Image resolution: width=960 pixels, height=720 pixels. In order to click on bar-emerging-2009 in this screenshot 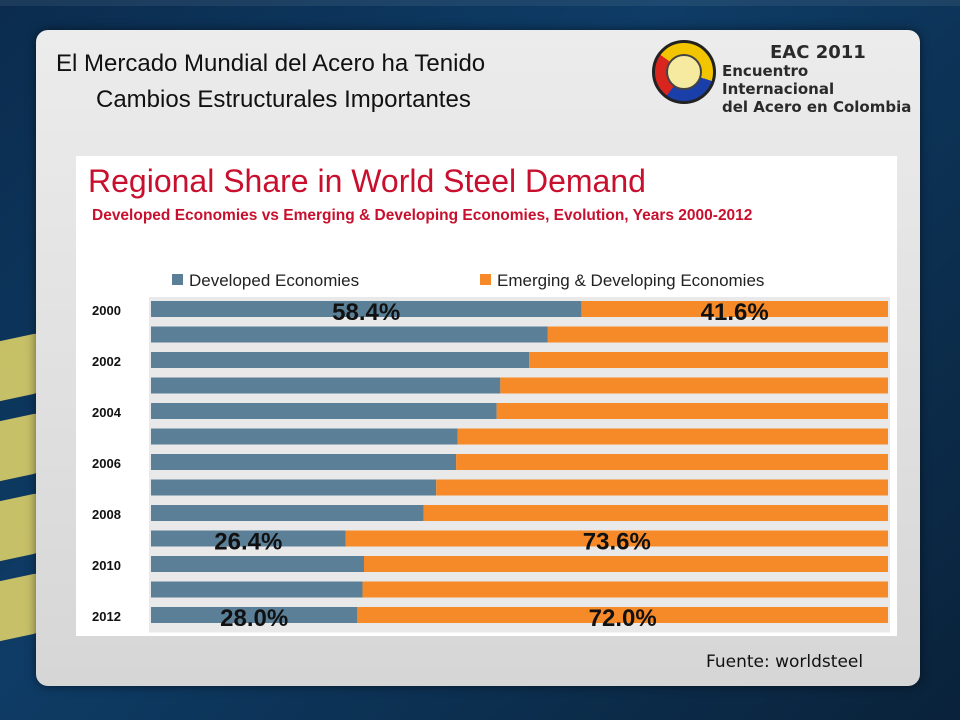, I will do `click(616, 538)`.